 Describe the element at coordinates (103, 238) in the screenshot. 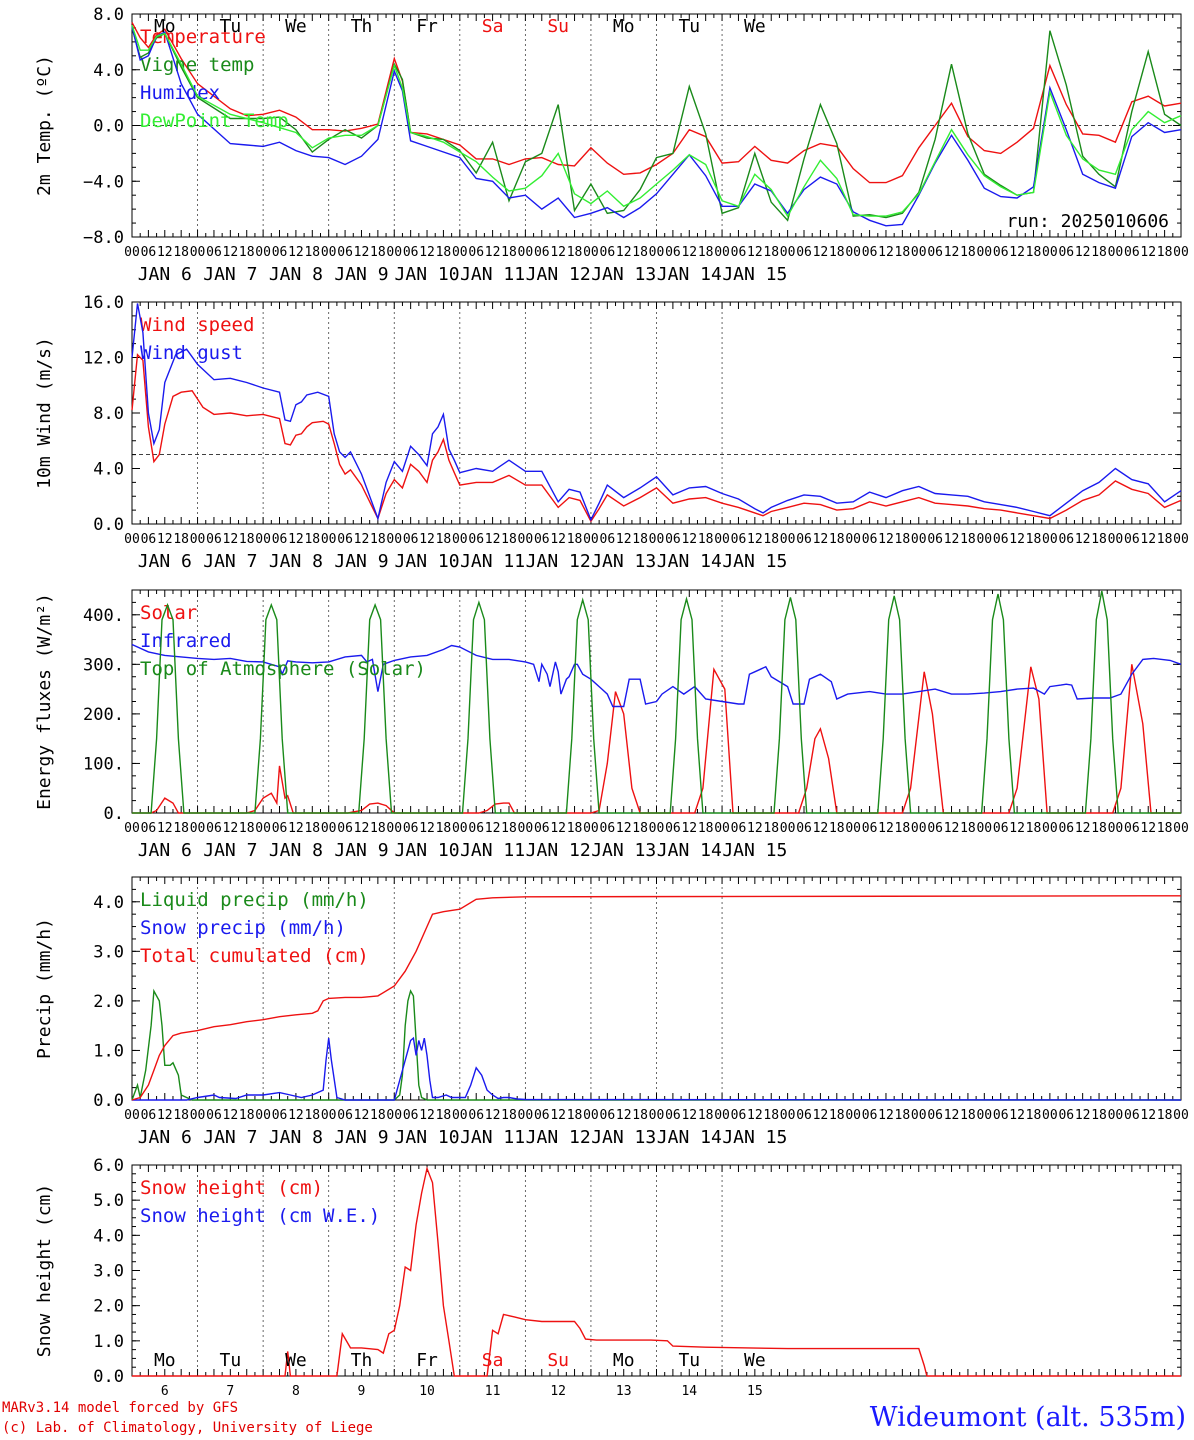

I see `y-tick-label: −8.0` at that location.